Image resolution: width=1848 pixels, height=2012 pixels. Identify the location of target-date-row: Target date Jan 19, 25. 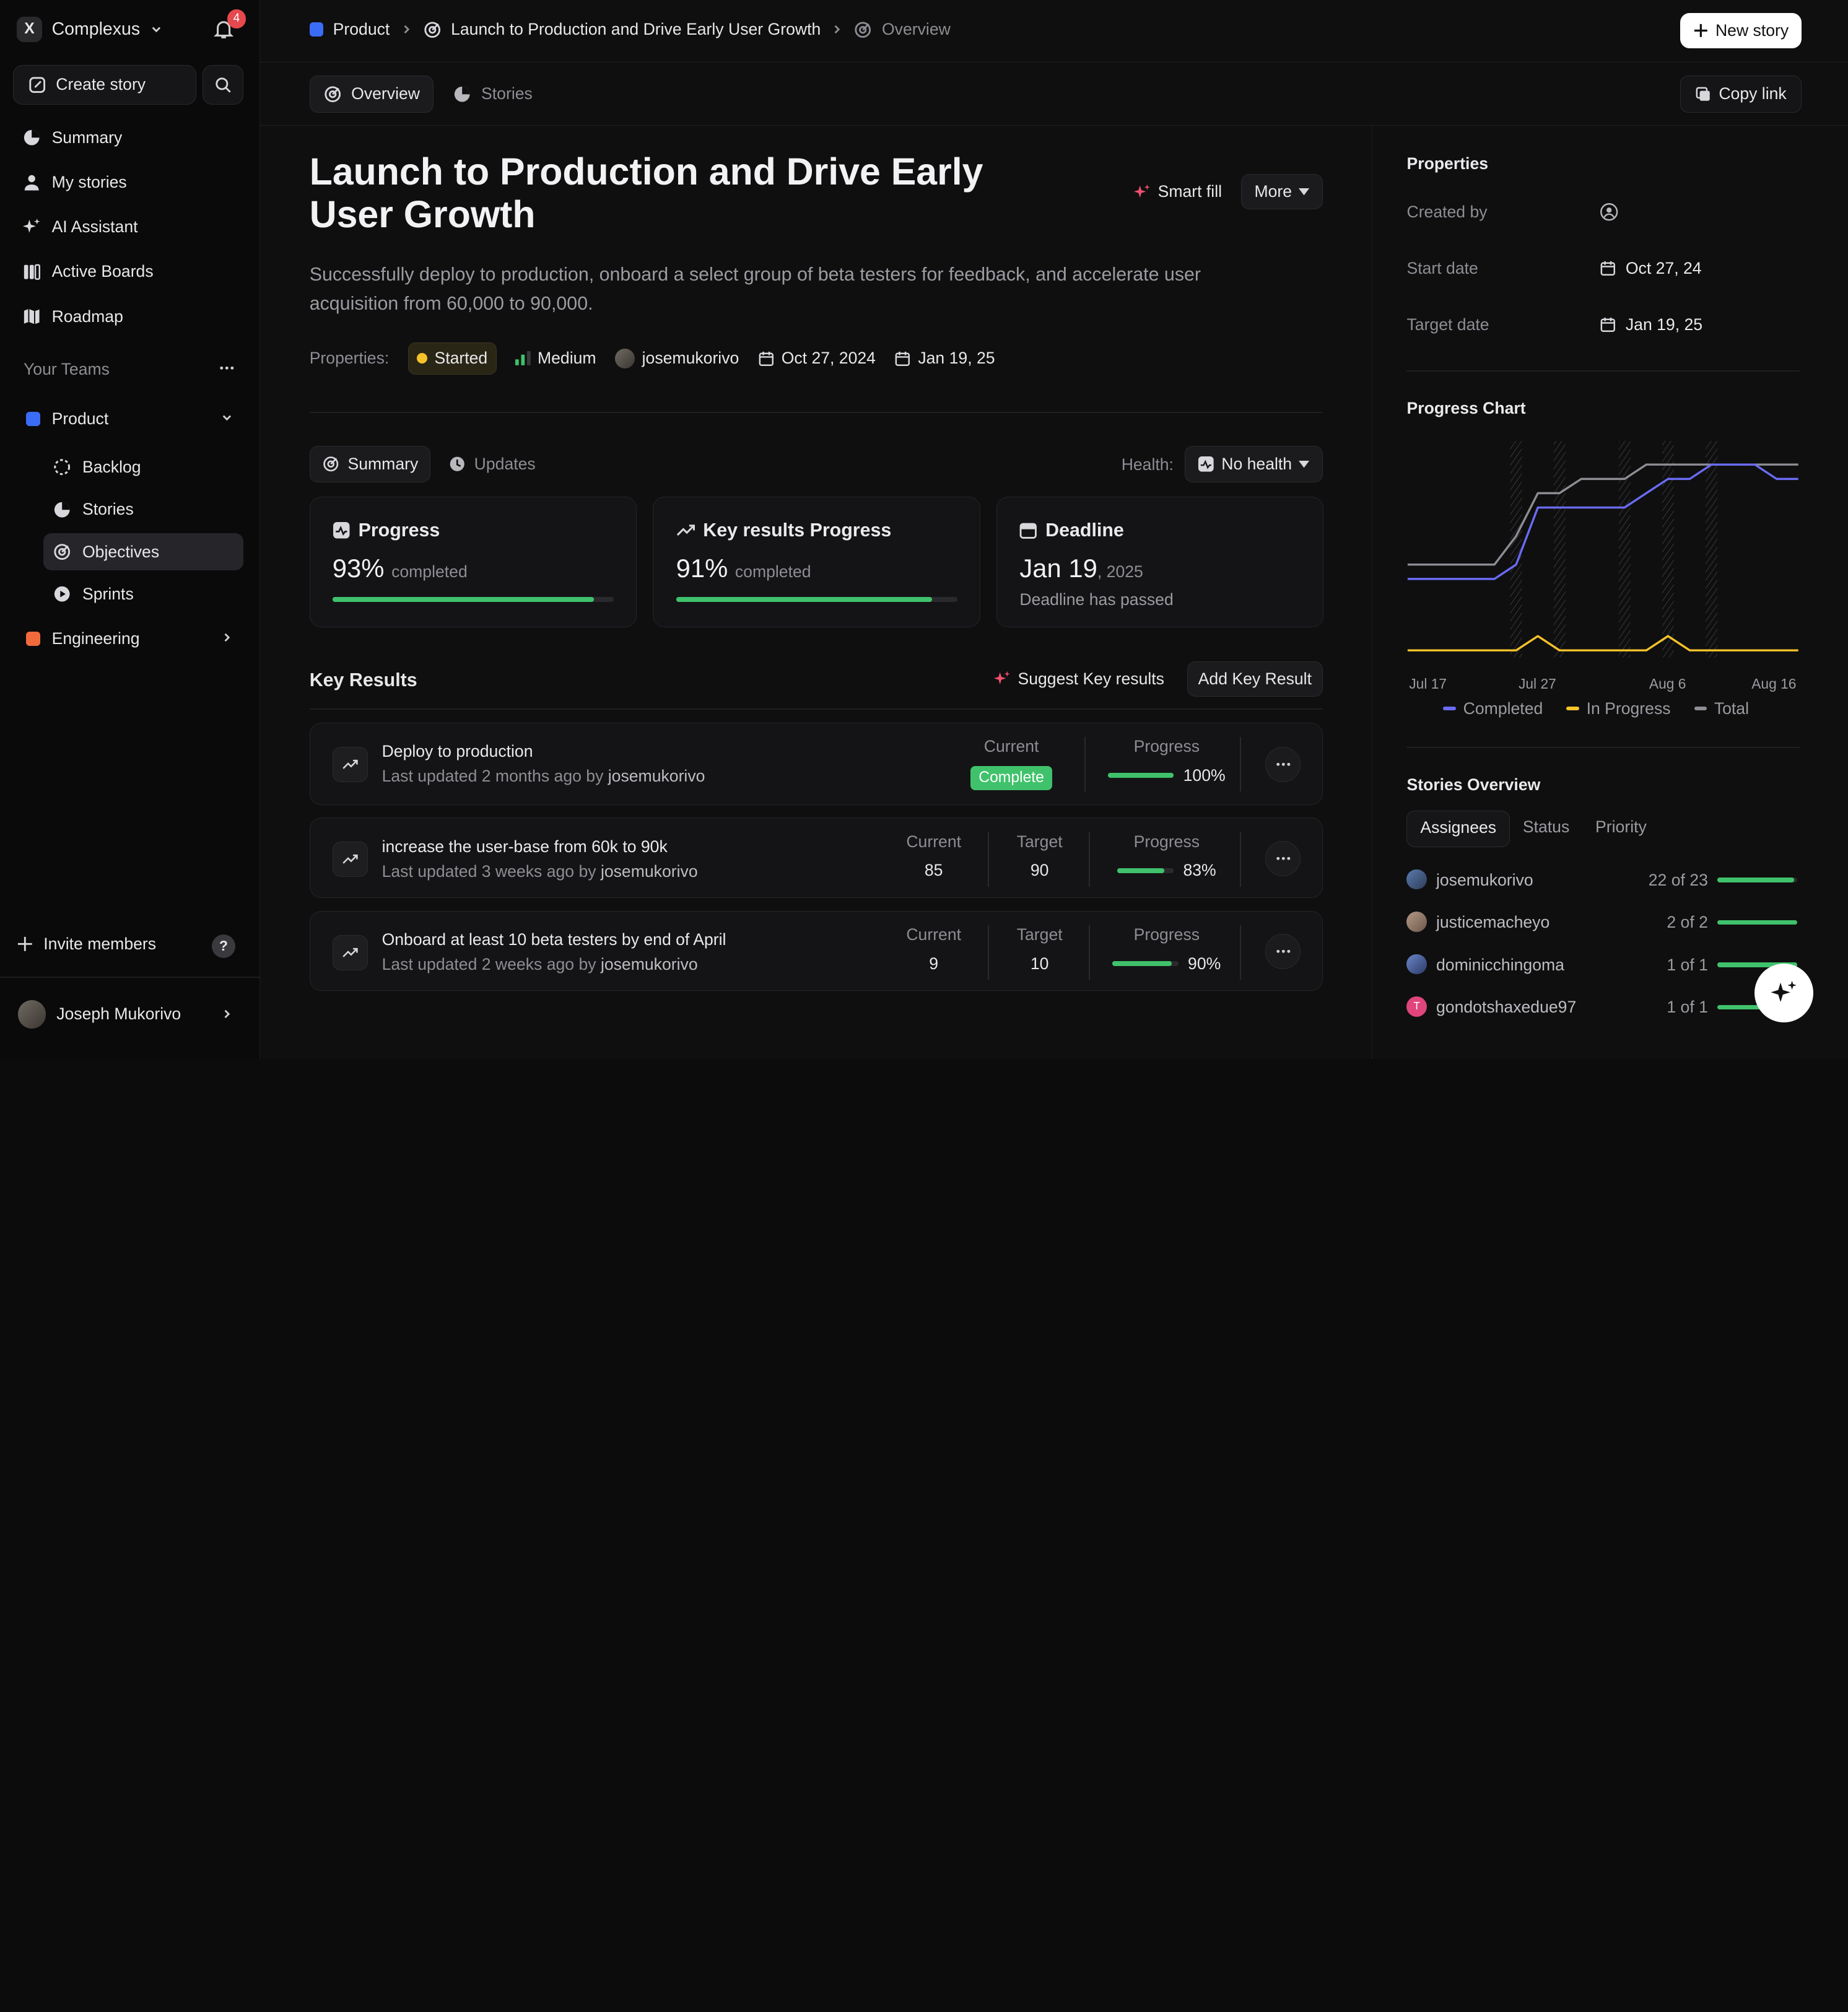
(1603, 325).